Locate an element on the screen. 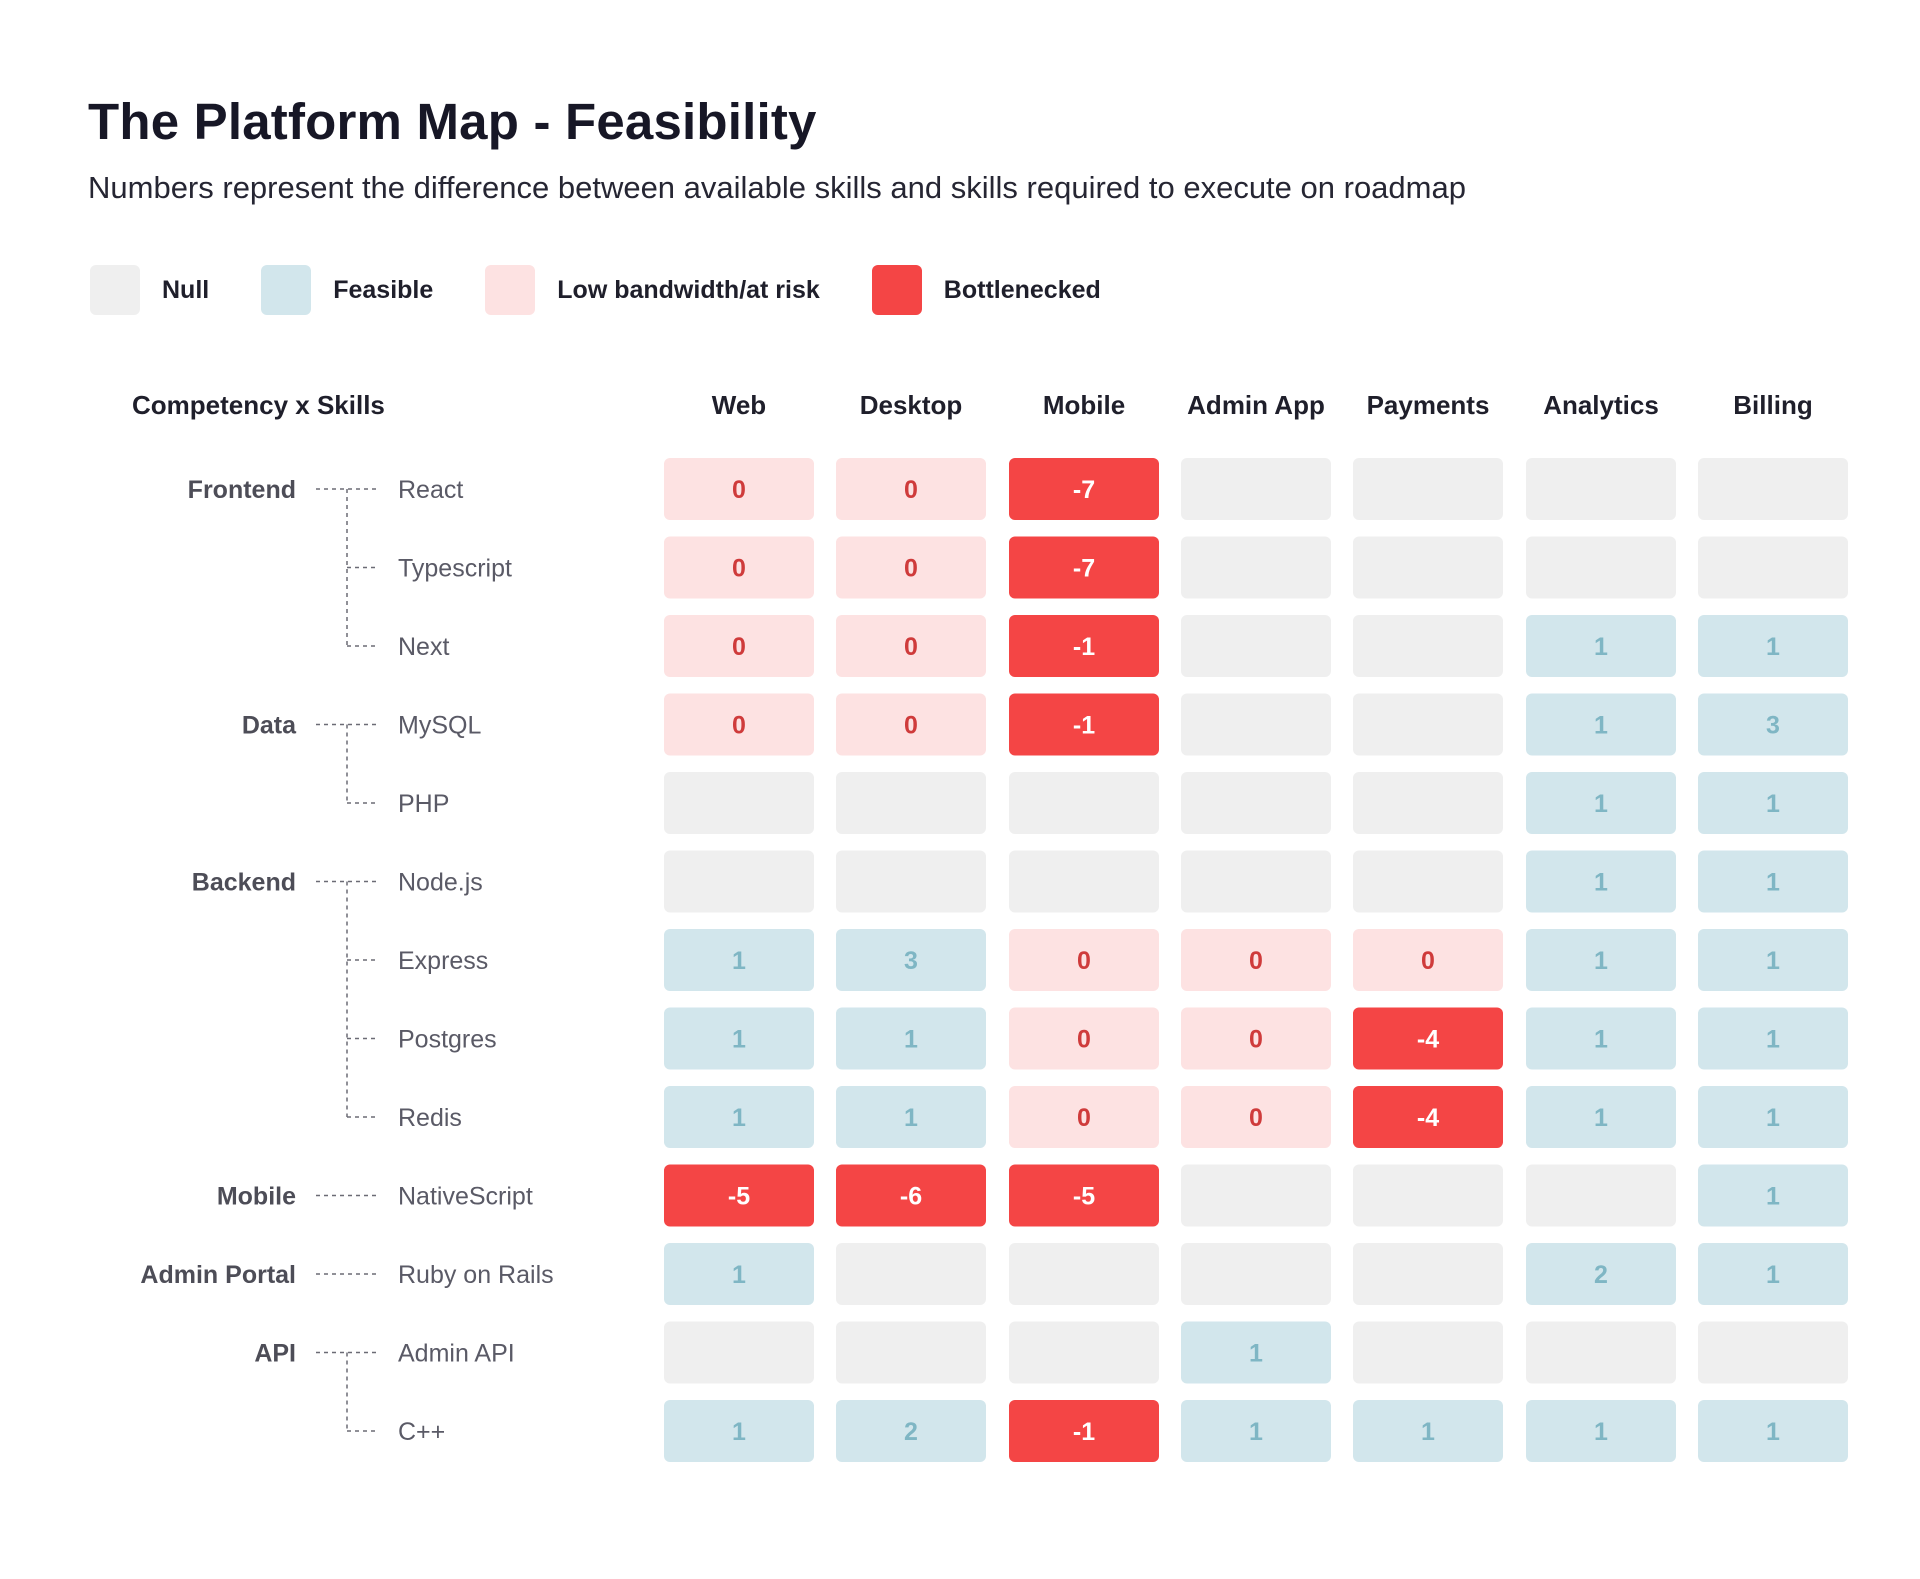  cell-redis-payments is located at coordinates (1428, 1117).